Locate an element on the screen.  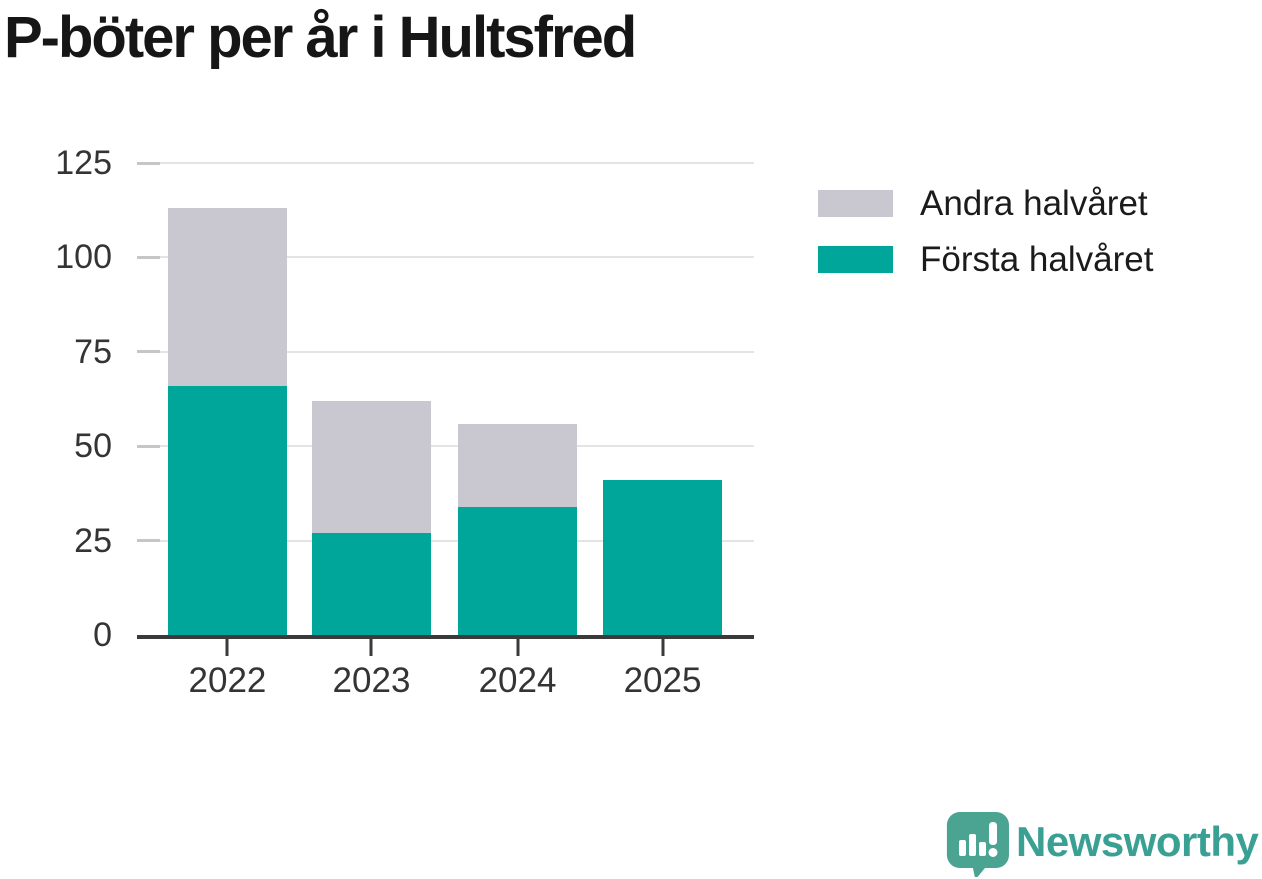
y-axis-label-75: 75 is located at coordinates (93, 351).